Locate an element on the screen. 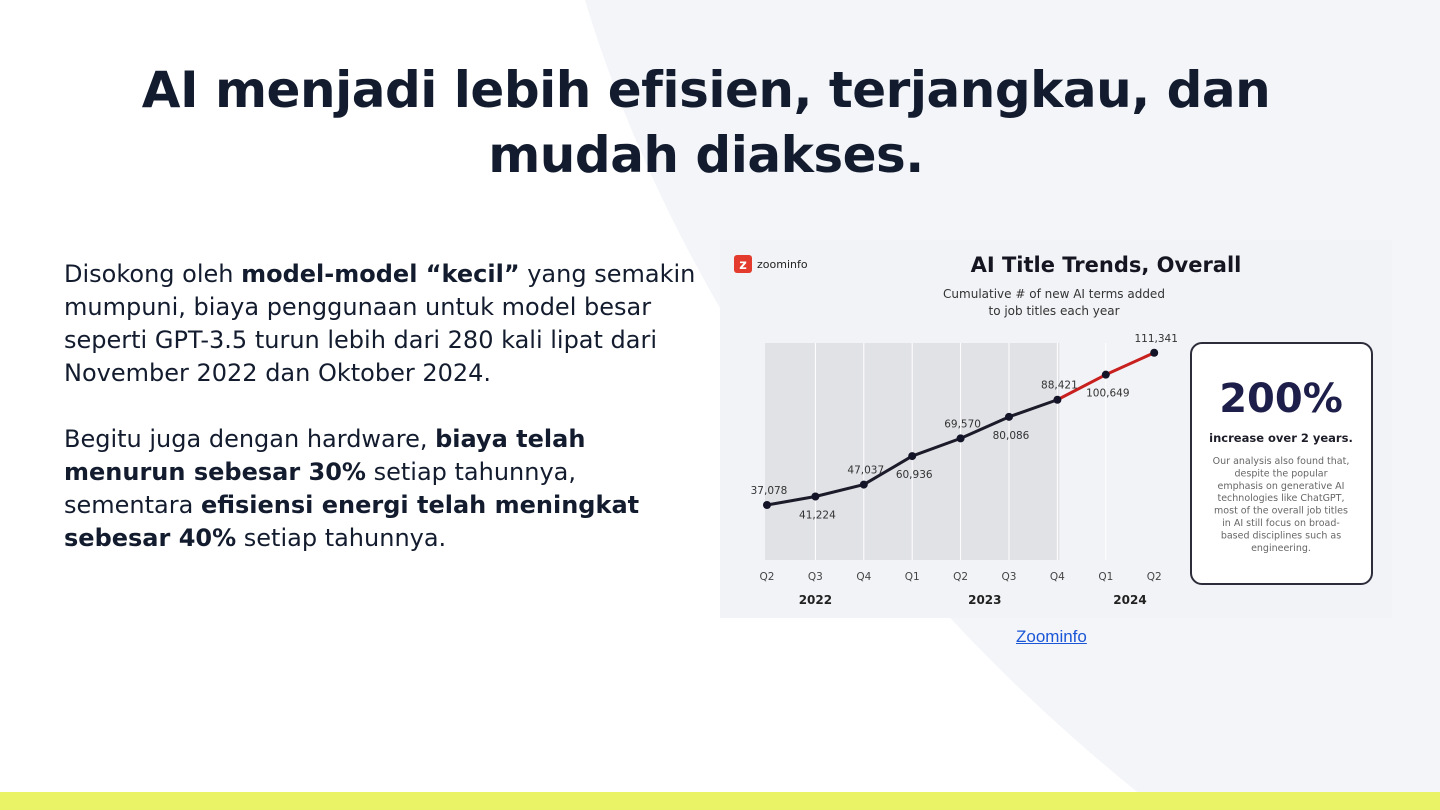 Image resolution: width=1440 pixels, height=810 pixels. logo-mark is located at coordinates (743, 264).